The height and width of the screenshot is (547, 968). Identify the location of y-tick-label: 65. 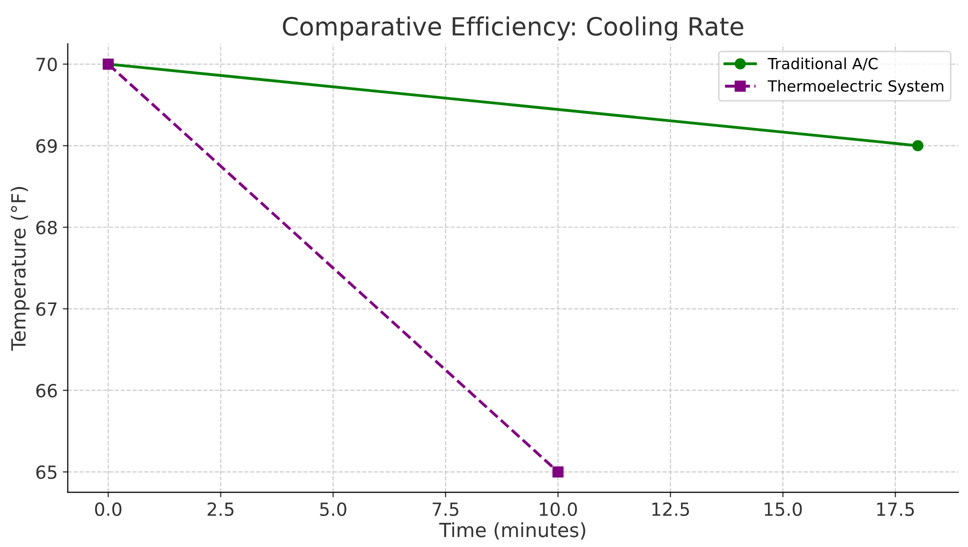
(46, 472).